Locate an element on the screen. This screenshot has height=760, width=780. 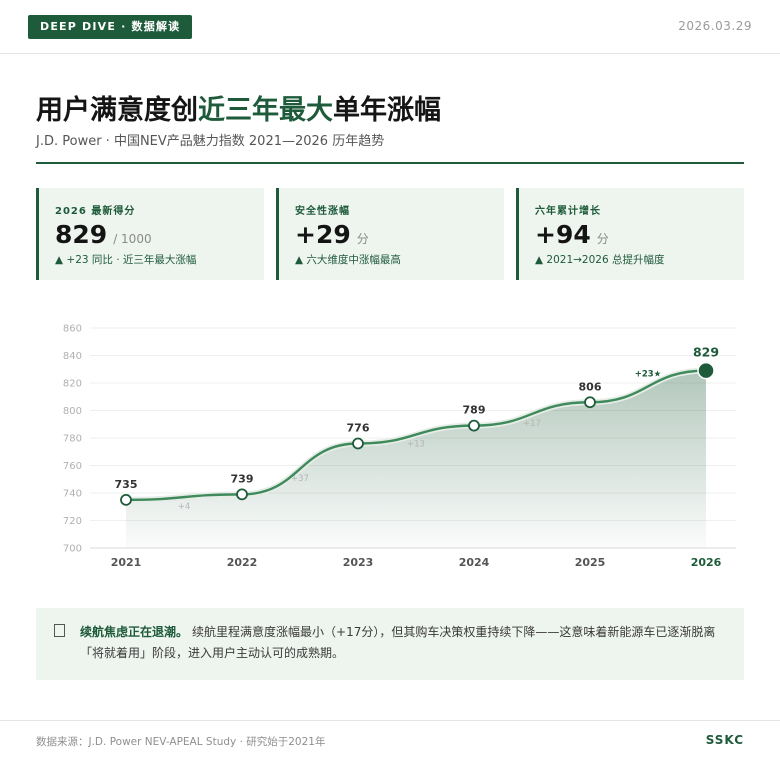
y-tick-label: 760 is located at coordinates (72, 466).